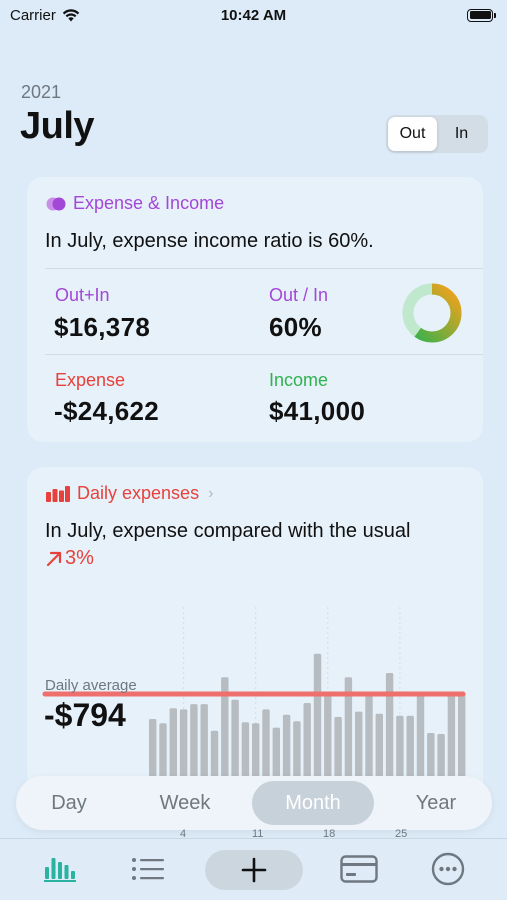 This screenshot has width=507, height=900. I want to click on tab-stats, so click(60, 869).